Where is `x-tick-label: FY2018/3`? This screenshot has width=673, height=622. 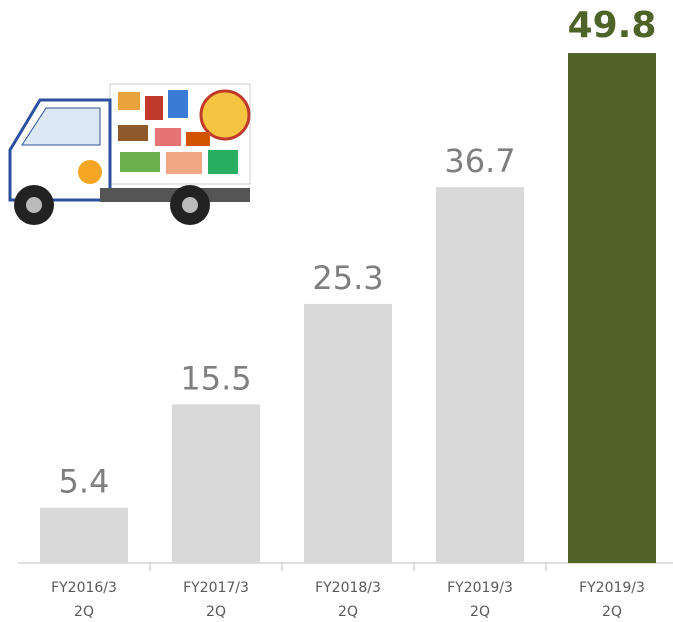
x-tick-label: FY2018/3 is located at coordinates (348, 588).